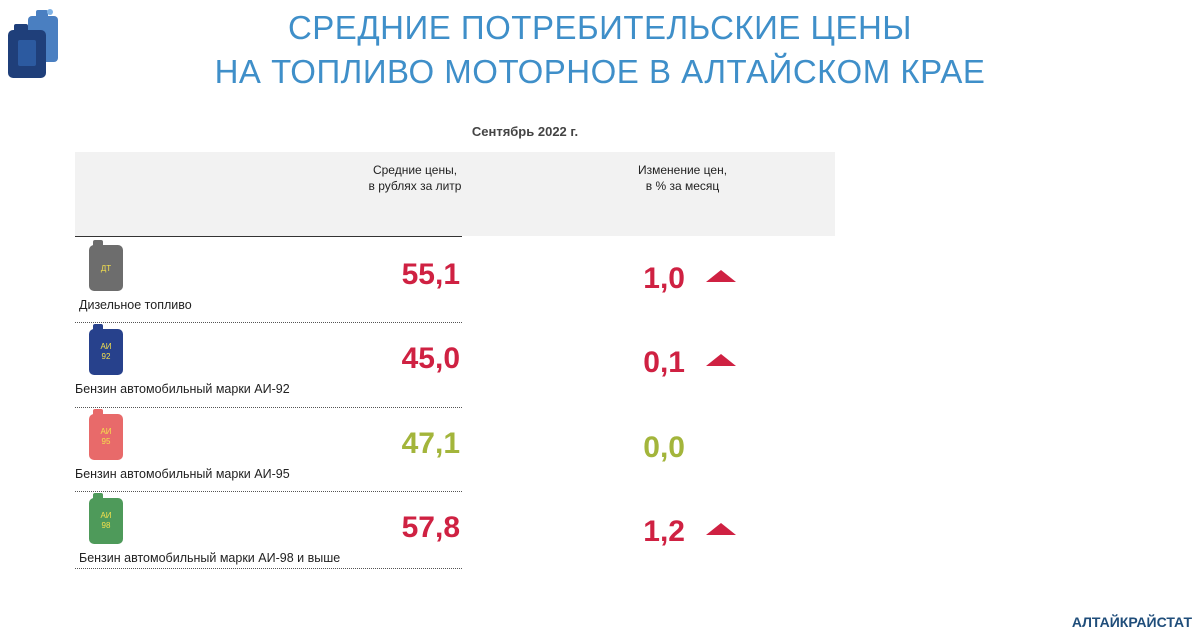 This screenshot has width=1200, height=636. I want to click on fuel-name-label: Бензин автомобильный марки АИ-92, so click(182, 389).